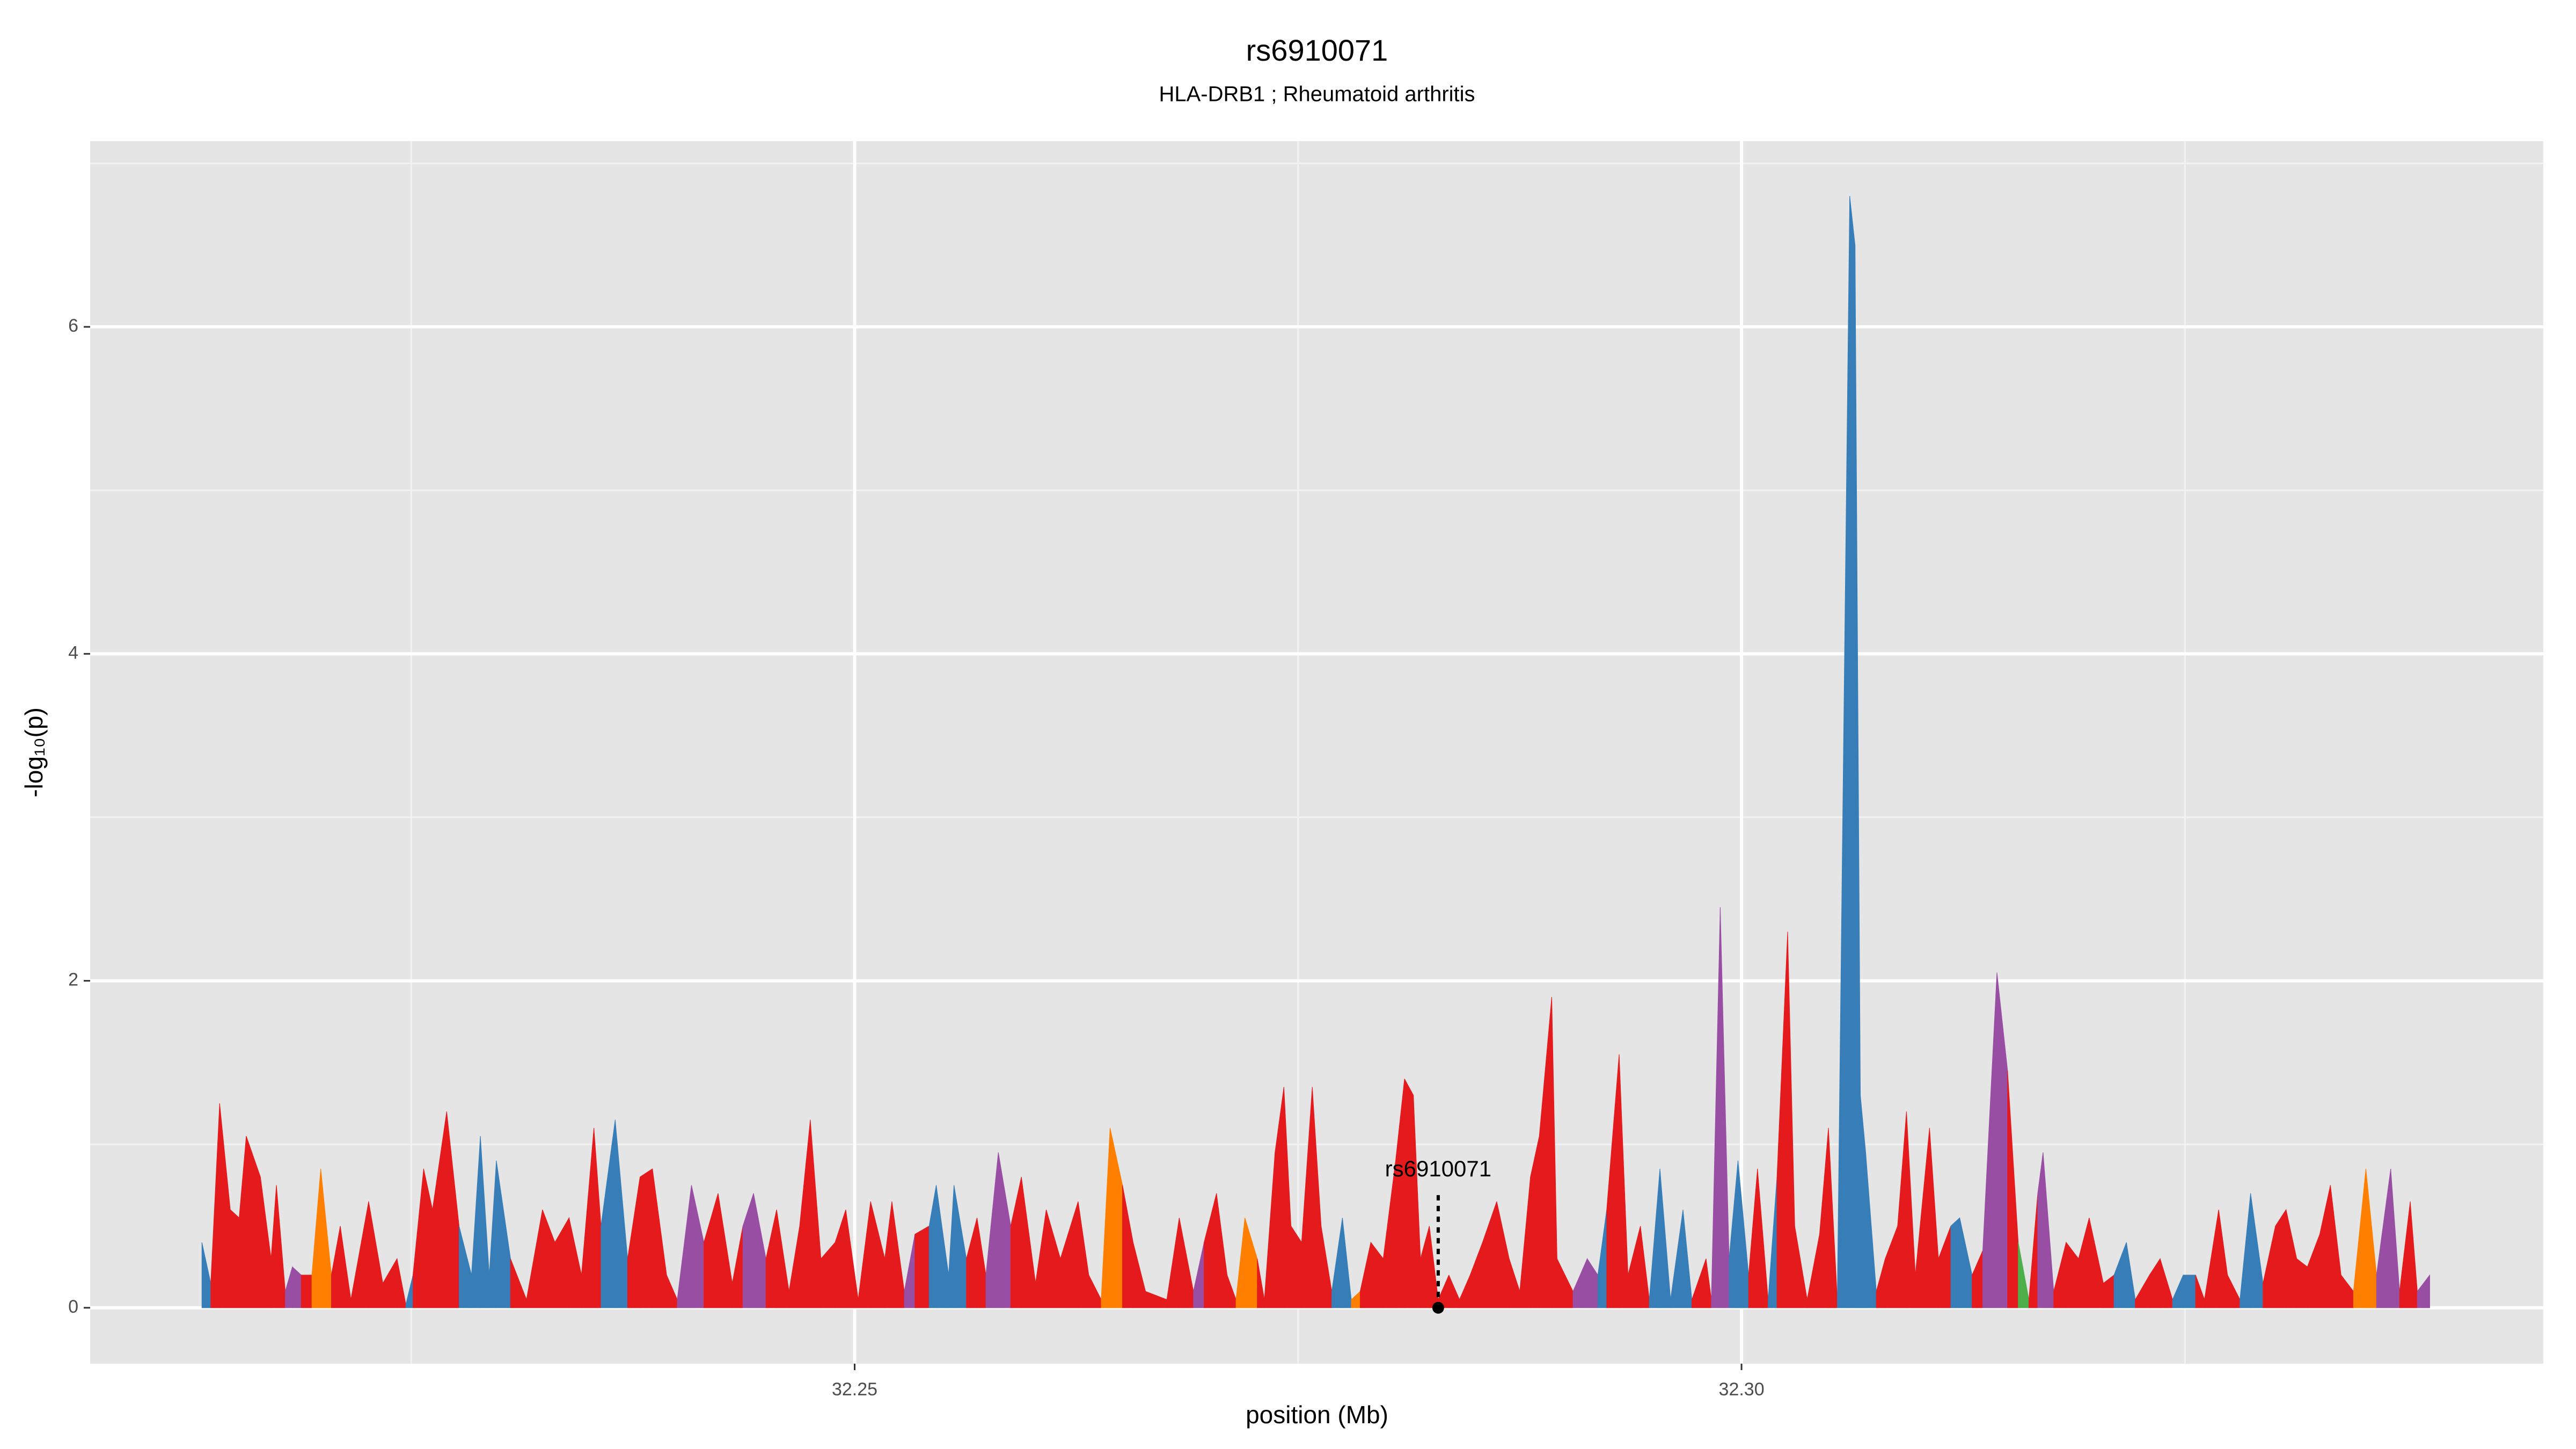 The width and height of the screenshot is (2576, 1449). What do you see at coordinates (73, 980) in the screenshot?
I see `y-tick-label: 2` at bounding box center [73, 980].